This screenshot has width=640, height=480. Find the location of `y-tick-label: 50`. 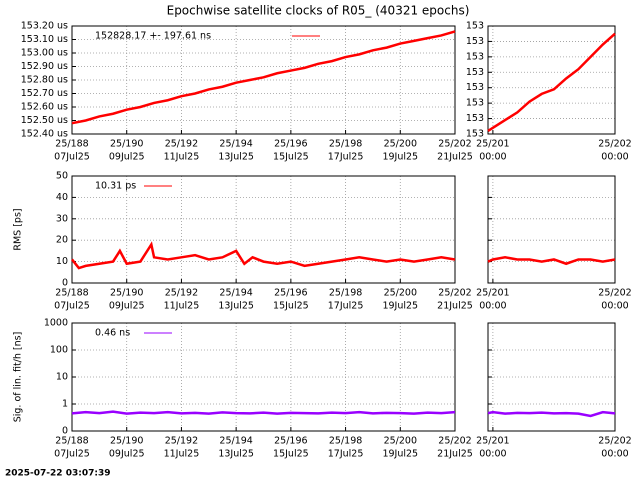

y-tick-label: 50 is located at coordinates (62, 176).